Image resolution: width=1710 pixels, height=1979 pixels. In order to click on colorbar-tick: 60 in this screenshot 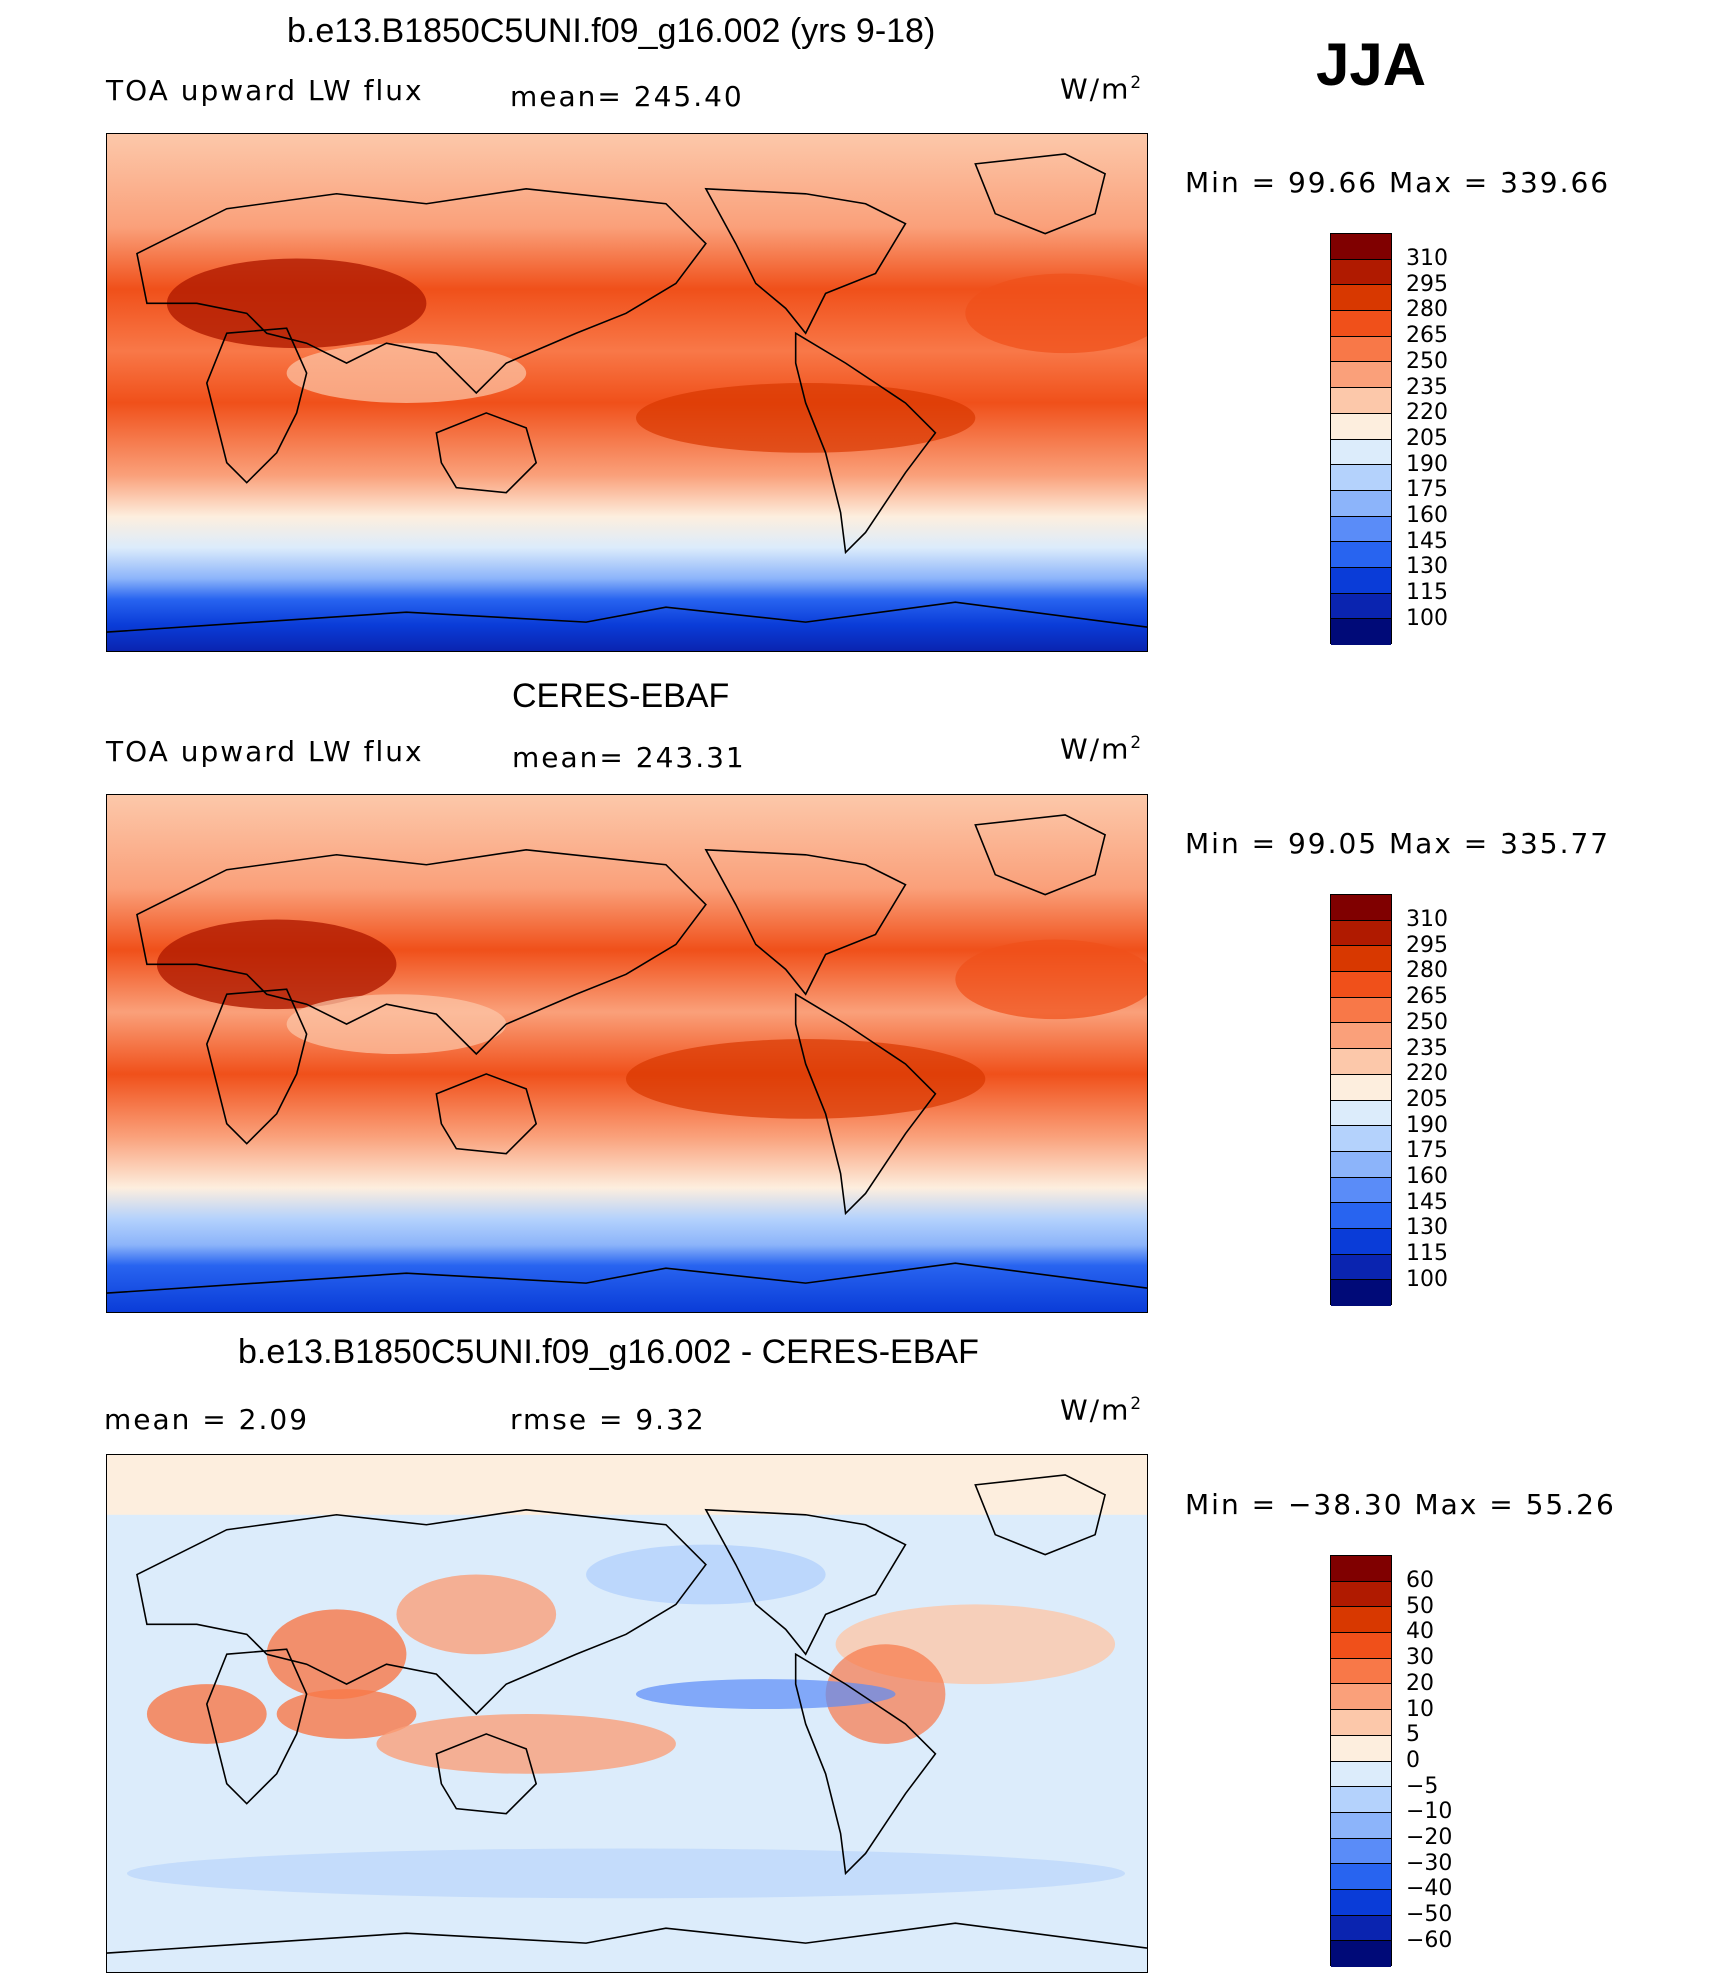, I will do `click(1420, 1580)`.